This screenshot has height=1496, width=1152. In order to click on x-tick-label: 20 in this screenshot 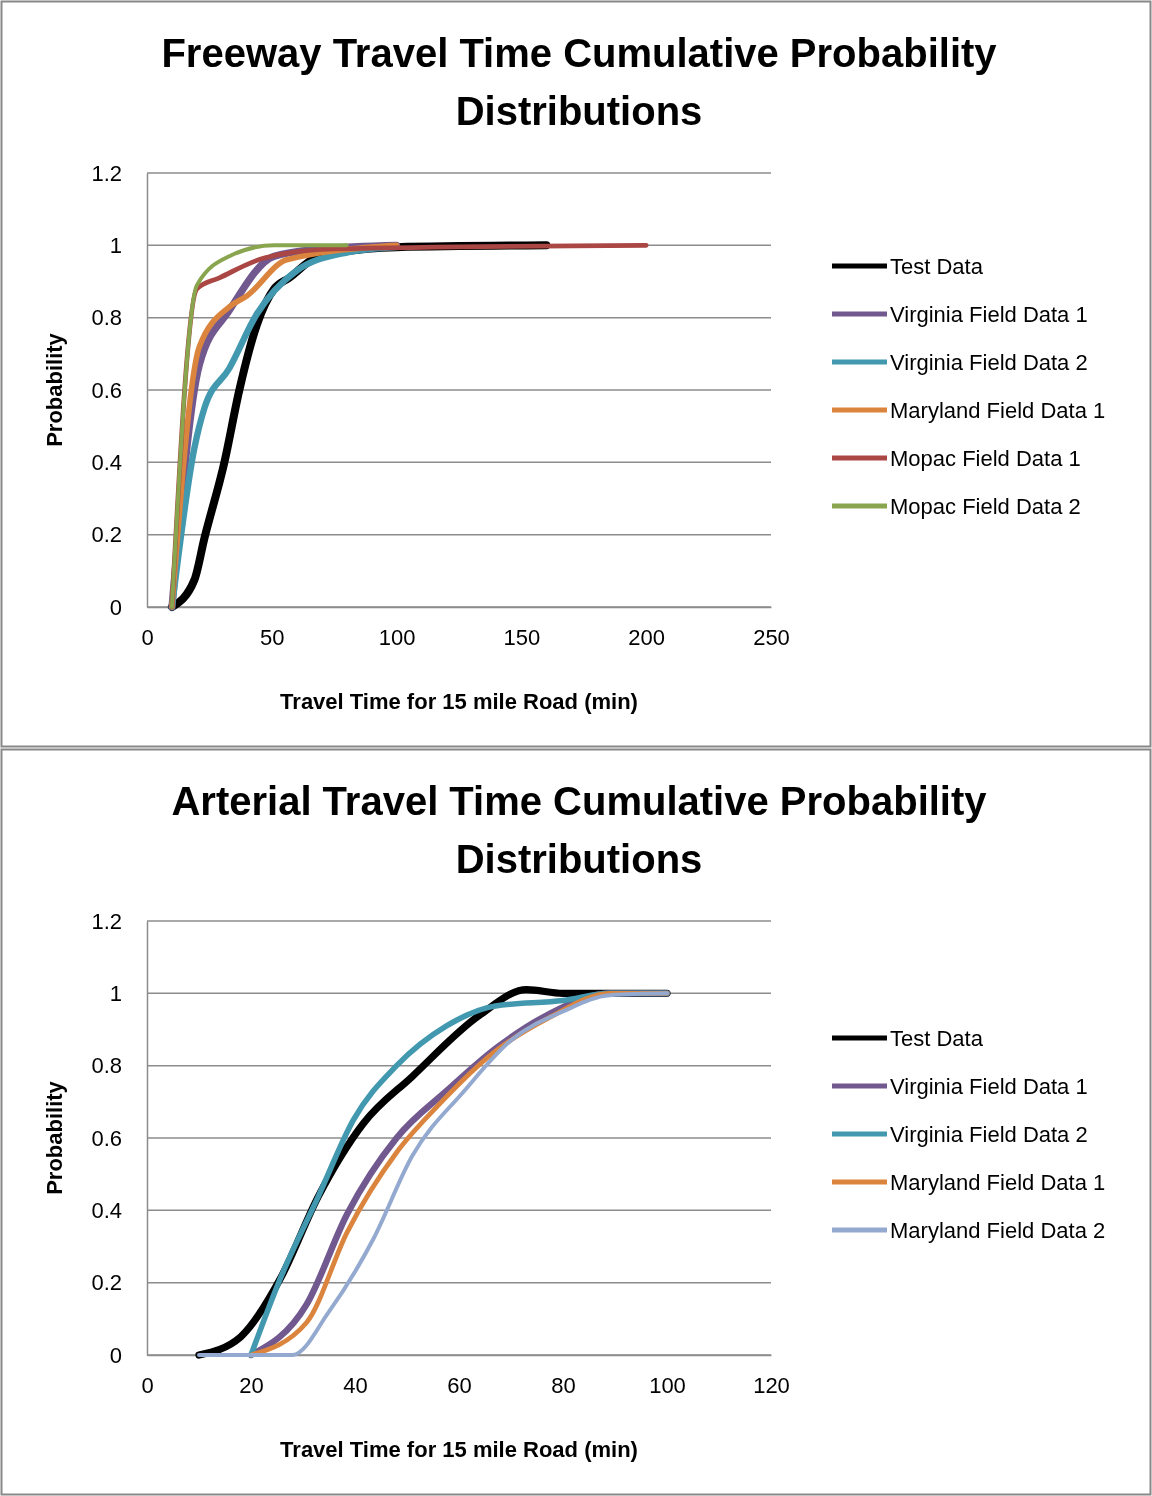, I will do `click(251, 1385)`.